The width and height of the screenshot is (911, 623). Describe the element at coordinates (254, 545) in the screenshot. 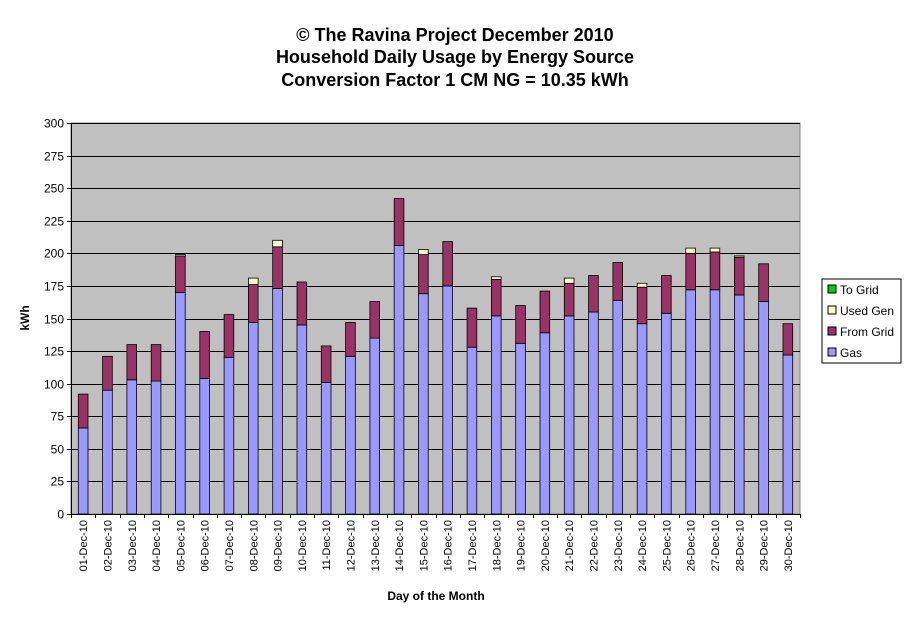

I see `x-tick-label: 08-Dec-10` at that location.